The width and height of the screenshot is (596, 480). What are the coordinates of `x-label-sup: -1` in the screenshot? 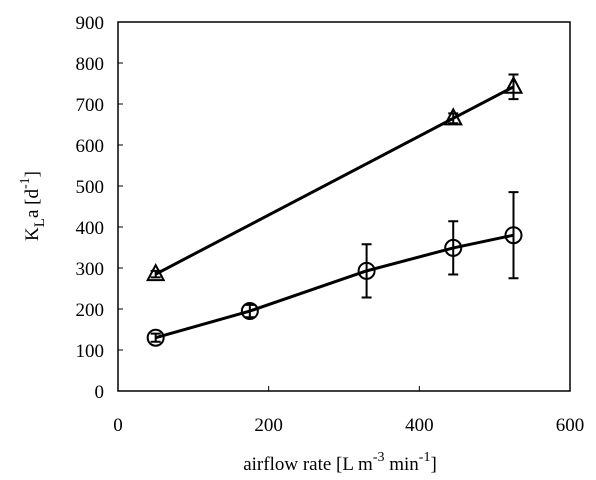 It's located at (425, 457).